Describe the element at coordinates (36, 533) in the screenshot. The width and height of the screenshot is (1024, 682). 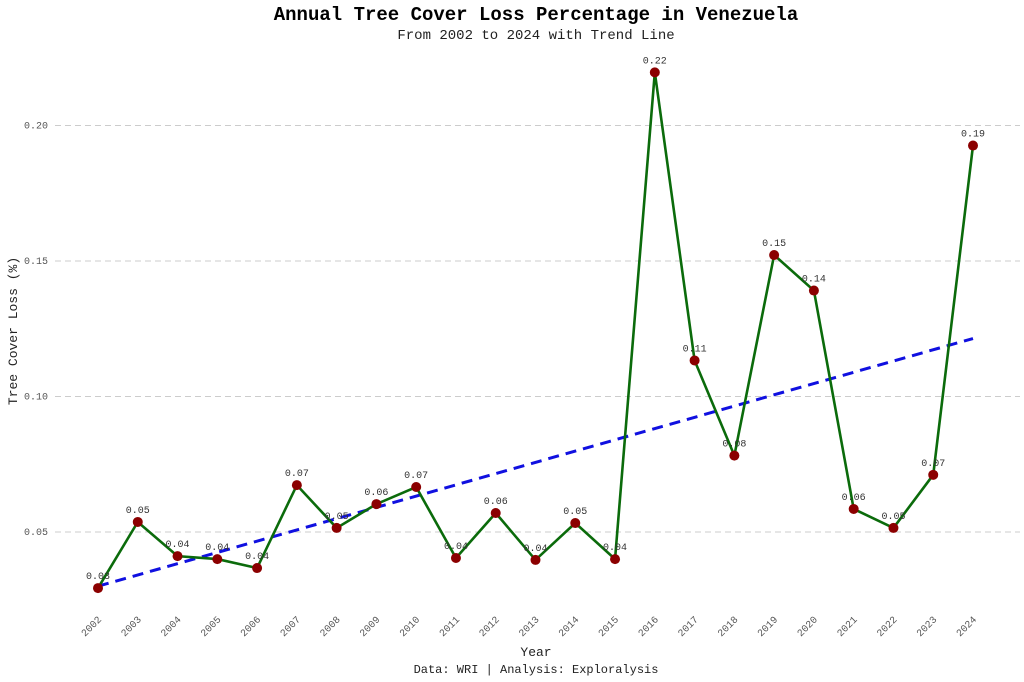
I see `y-tick-label: 0.05` at that location.